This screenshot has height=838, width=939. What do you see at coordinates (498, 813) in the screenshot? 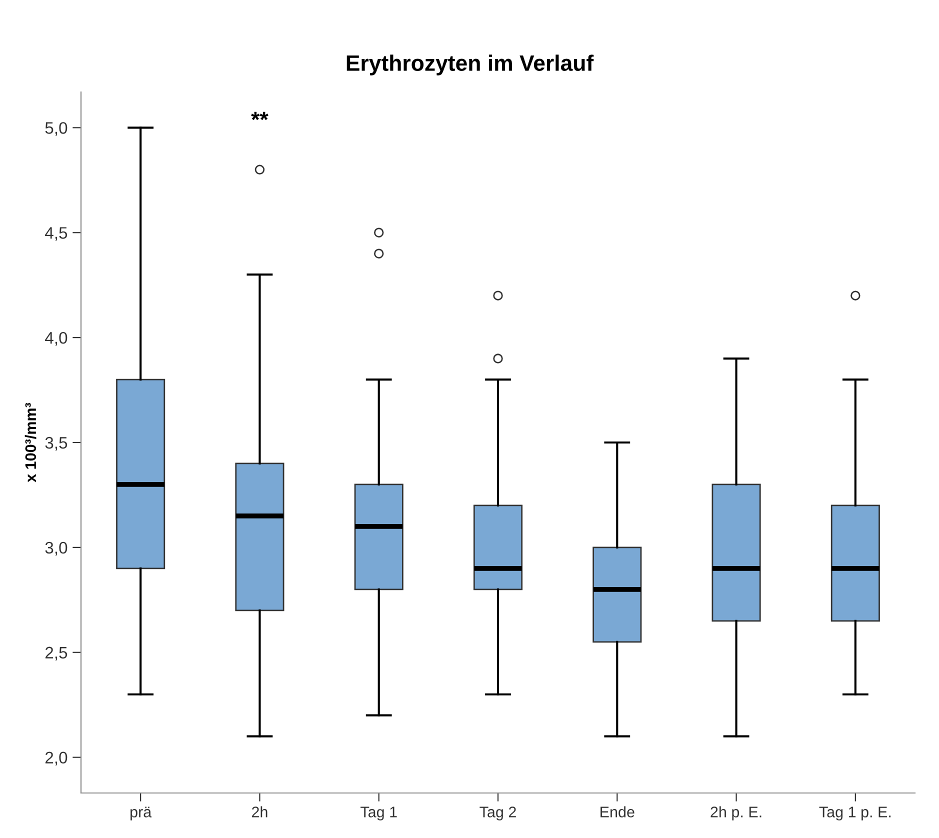
I see `x-tick-label: Tag 2` at bounding box center [498, 813].